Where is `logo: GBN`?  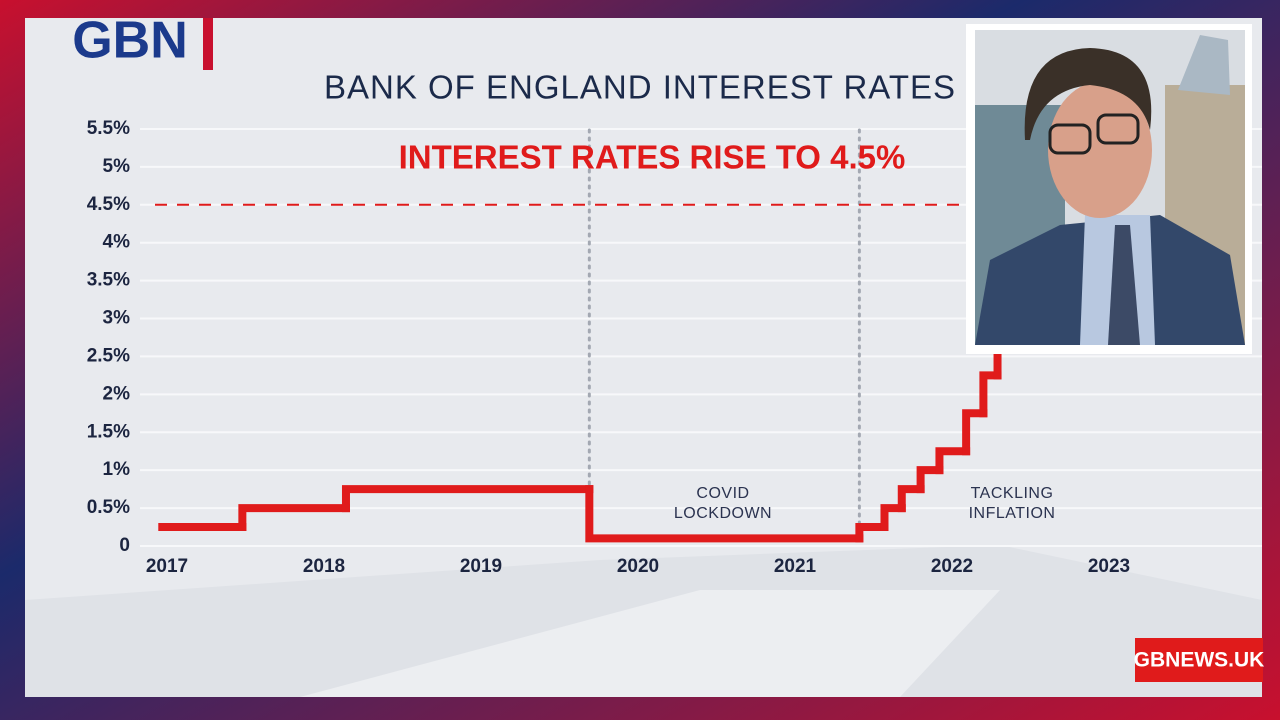
logo: GBN is located at coordinates (130, 41).